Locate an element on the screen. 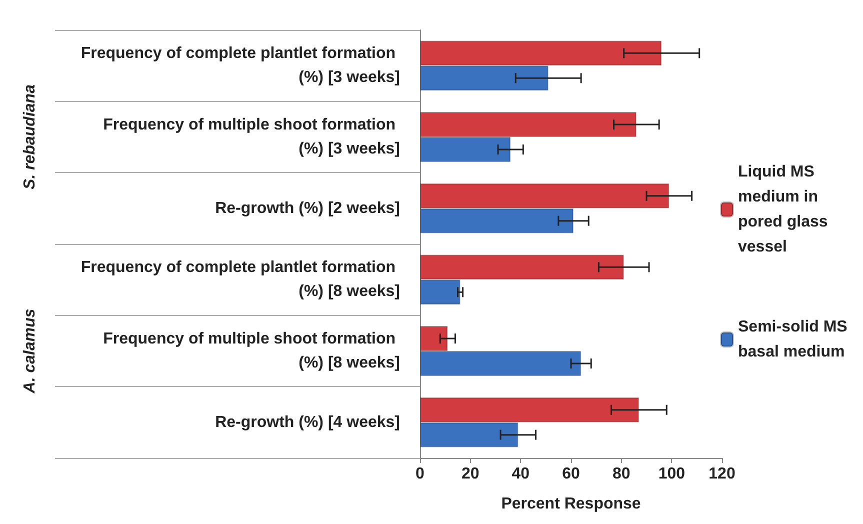 The image size is (863, 524). text: A. calamus is located at coordinates (30, 351).